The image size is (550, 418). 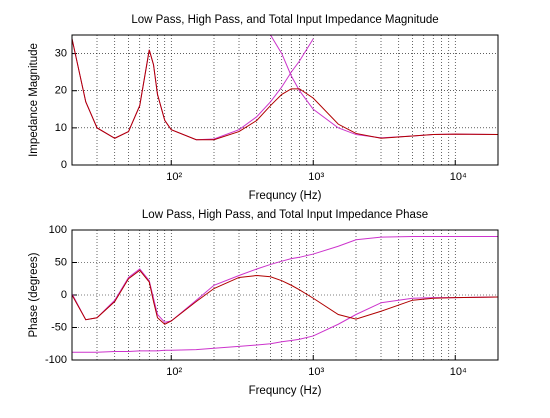 I want to click on y-tick-label: 50, so click(x=61, y=262).